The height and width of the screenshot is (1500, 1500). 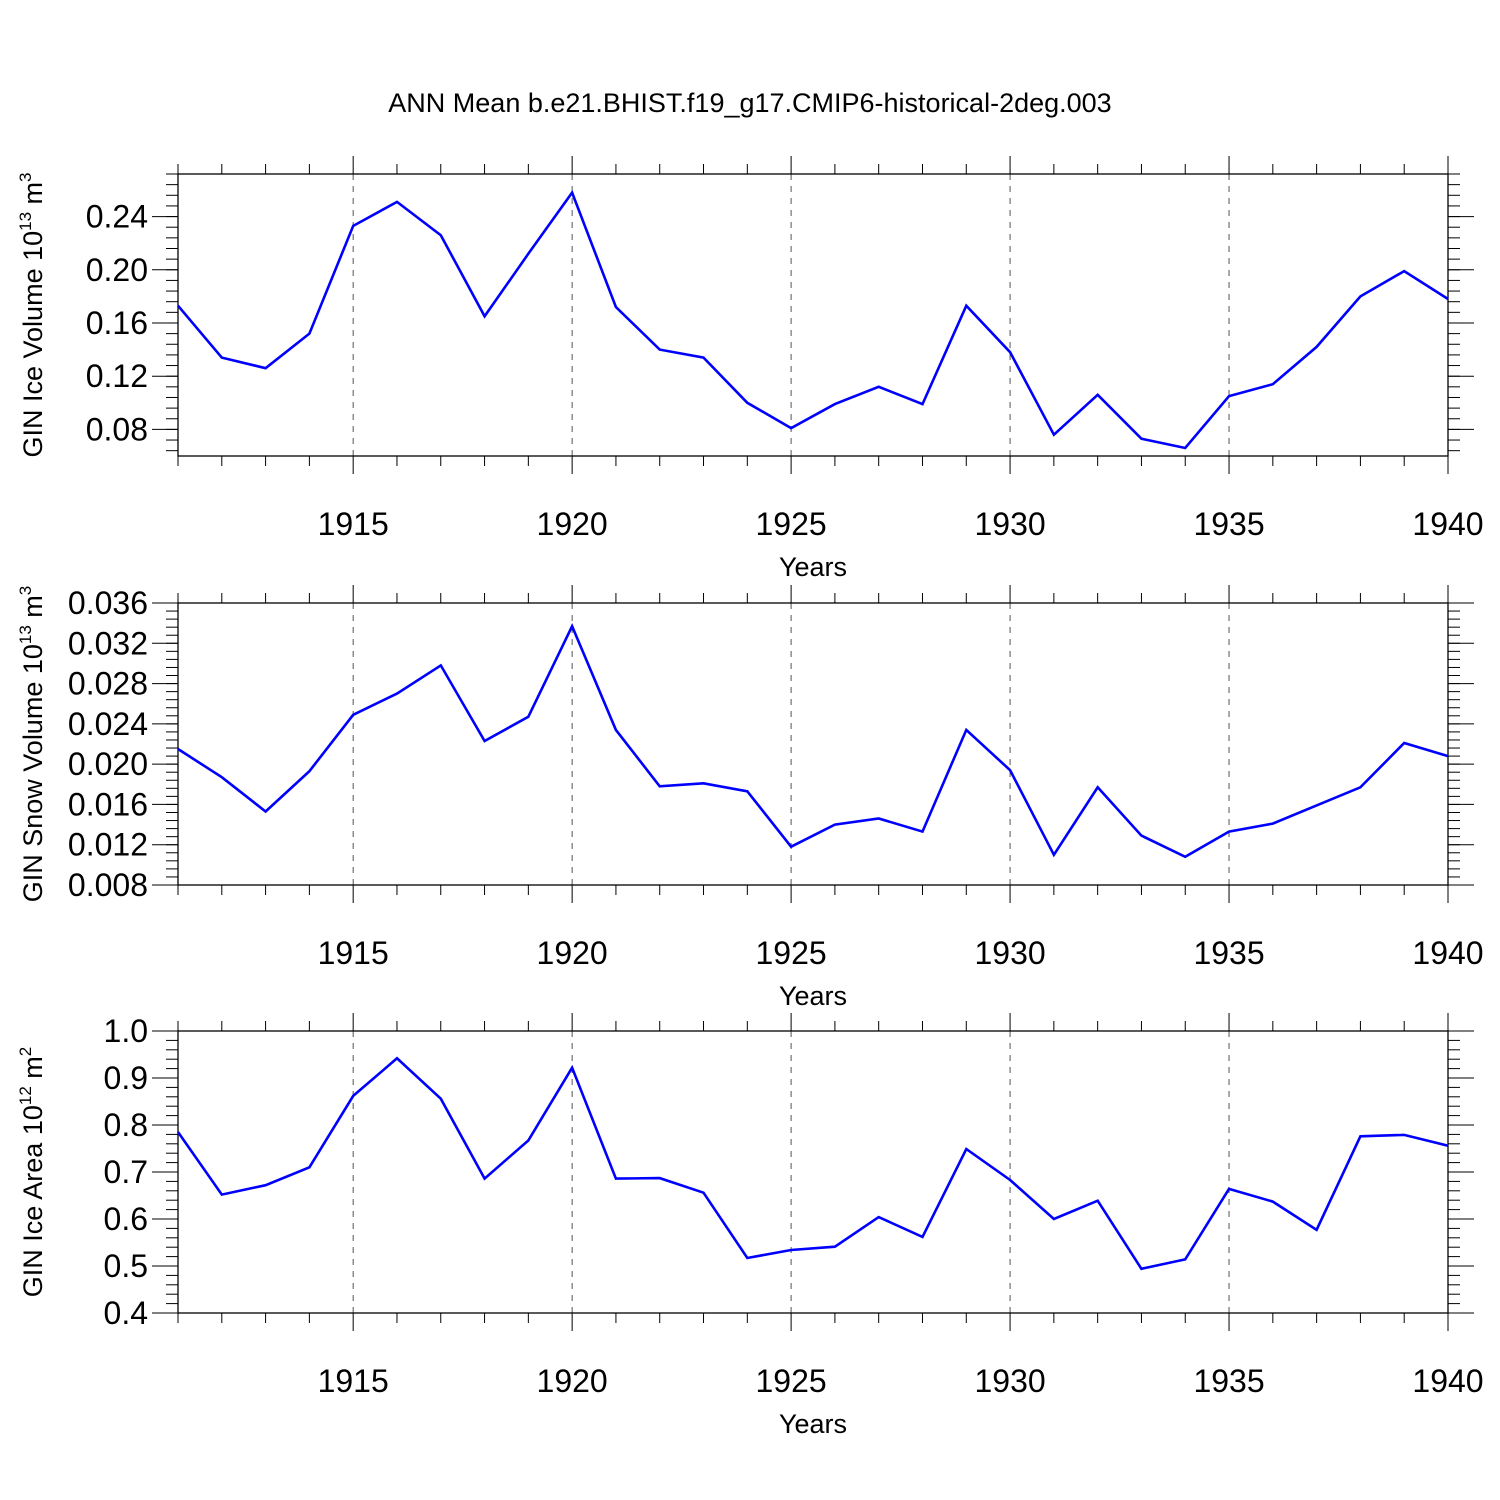 I want to click on y-tick-label: 0.012, so click(x=108, y=845).